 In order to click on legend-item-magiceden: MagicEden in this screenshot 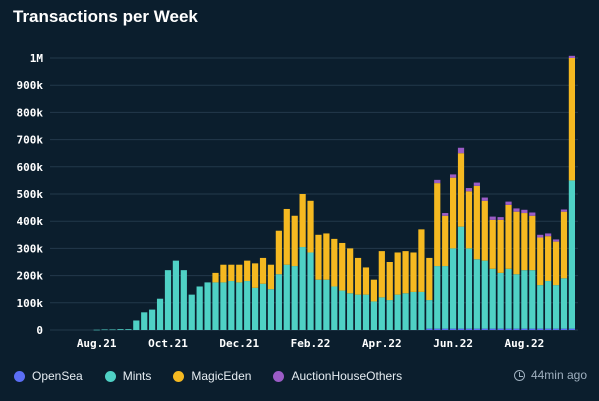, I will do `click(212, 376)`.